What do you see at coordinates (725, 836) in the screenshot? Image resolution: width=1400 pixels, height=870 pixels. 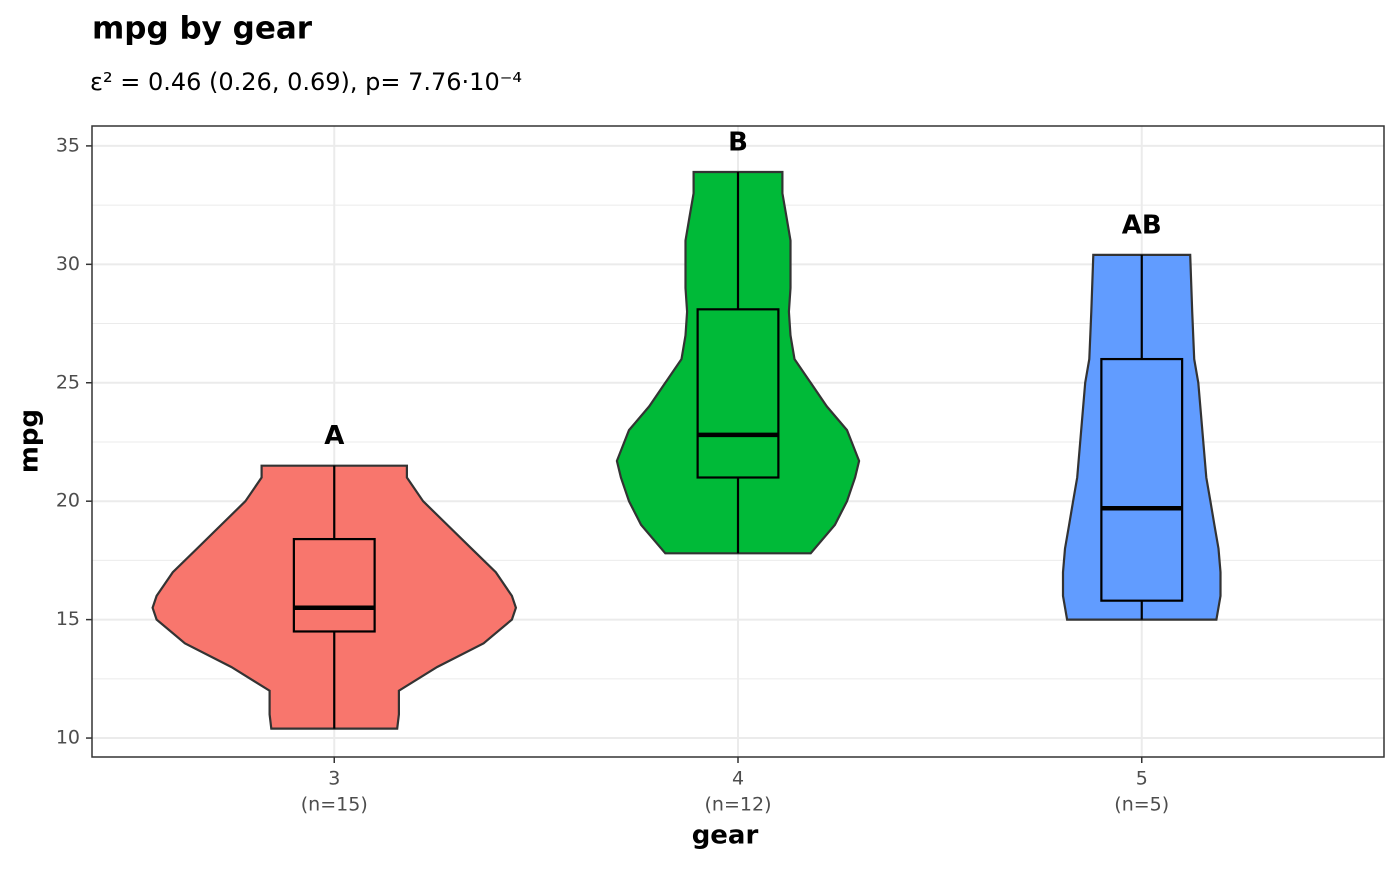 I see `x-axis-title: gear` at bounding box center [725, 836].